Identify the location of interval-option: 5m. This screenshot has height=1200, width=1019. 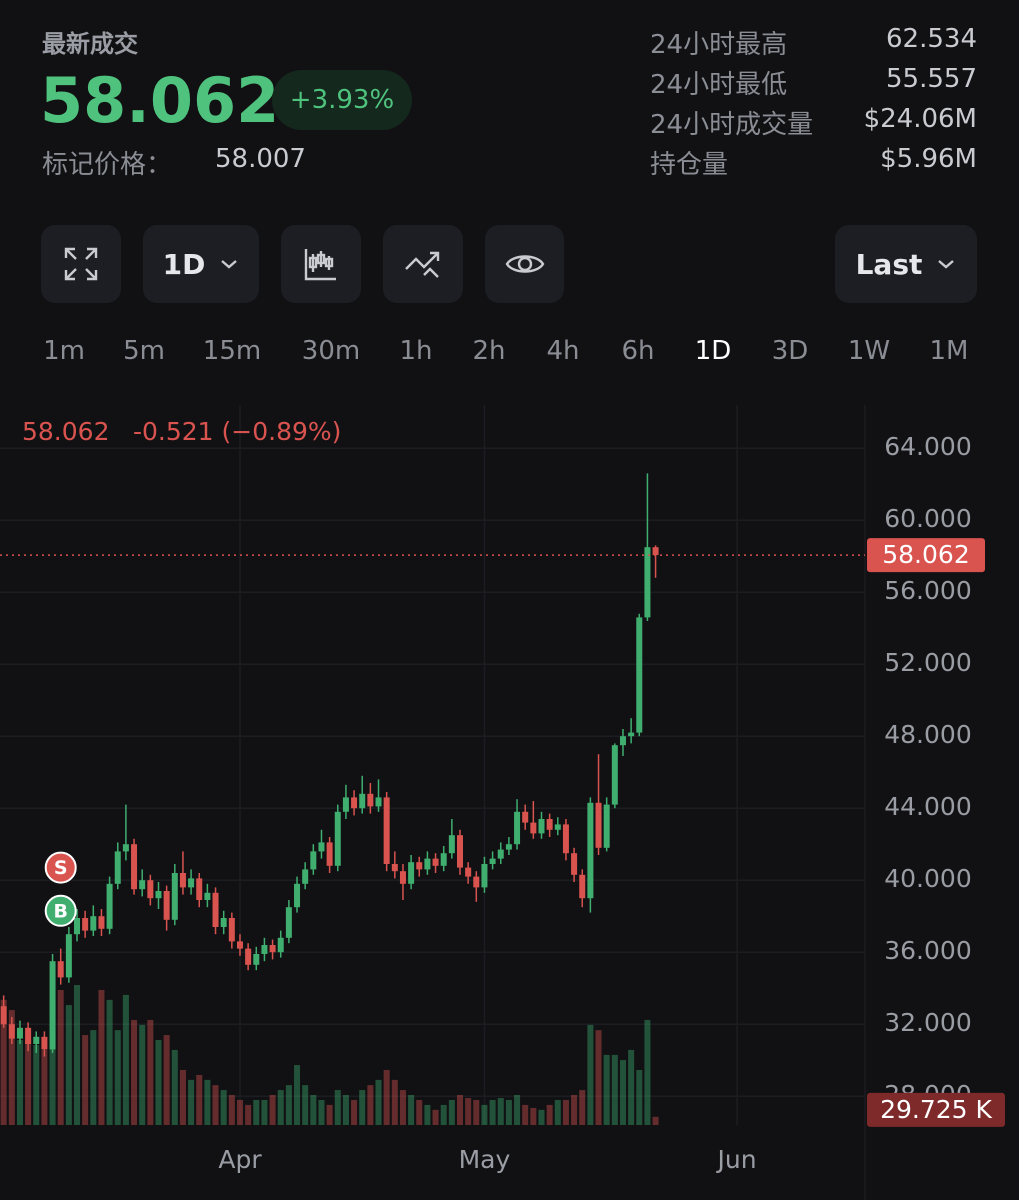
(144, 351).